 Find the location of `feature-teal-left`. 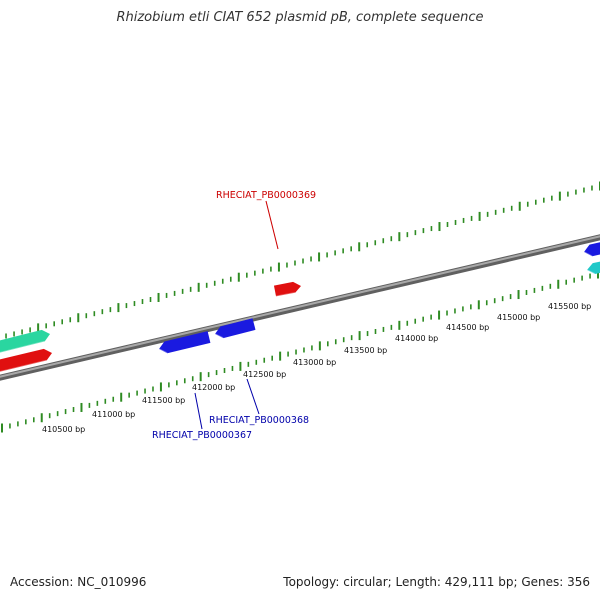

feature-teal-left is located at coordinates (25, 341).